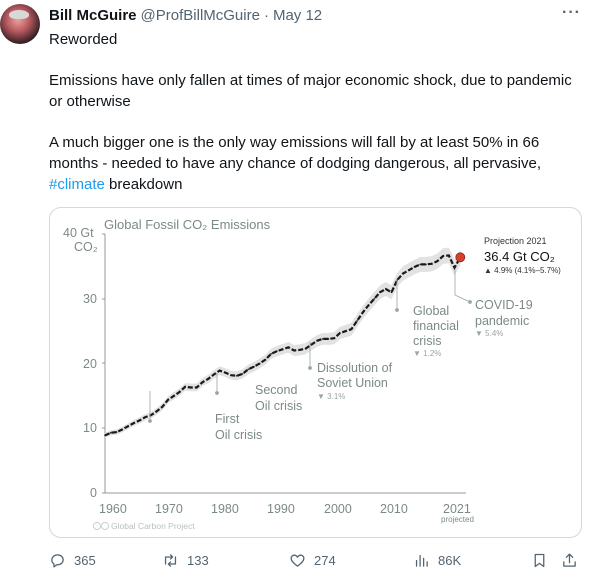  Describe the element at coordinates (169, 509) in the screenshot. I see `x-tick-label: 1970` at that location.